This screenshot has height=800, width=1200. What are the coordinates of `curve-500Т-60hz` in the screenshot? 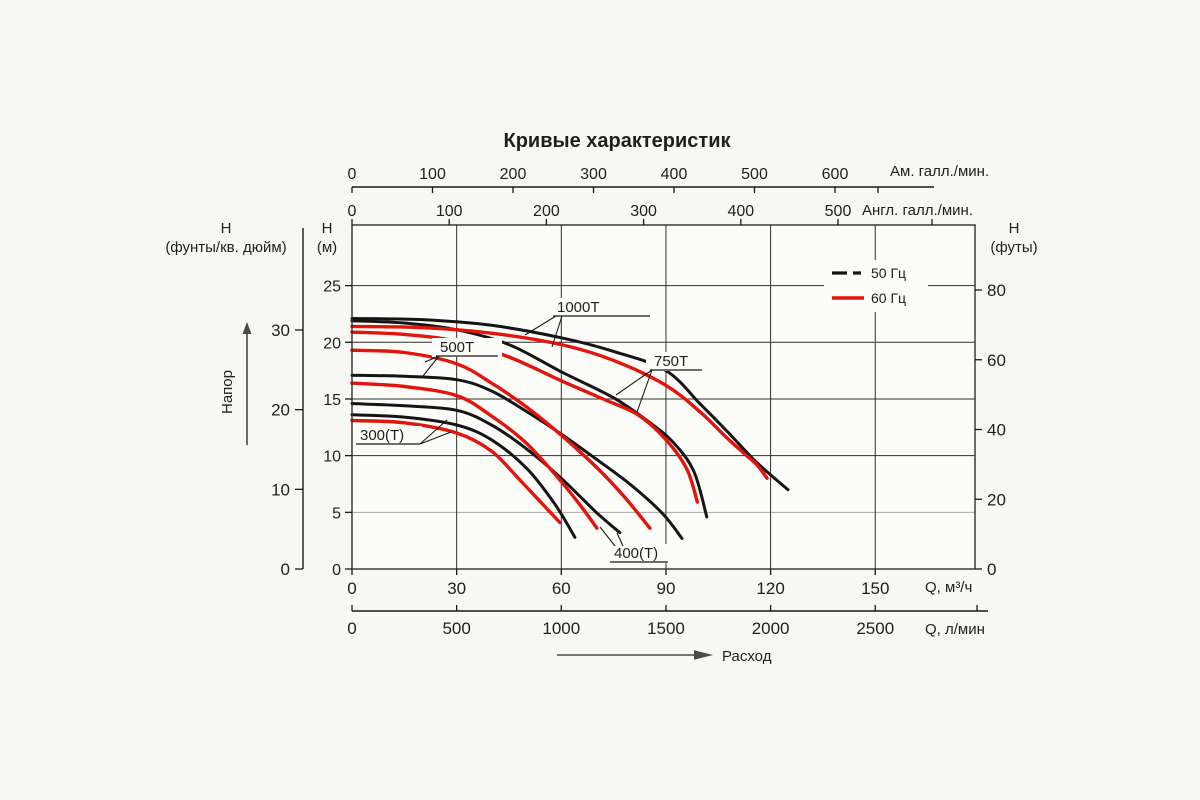 It's located at (501, 439).